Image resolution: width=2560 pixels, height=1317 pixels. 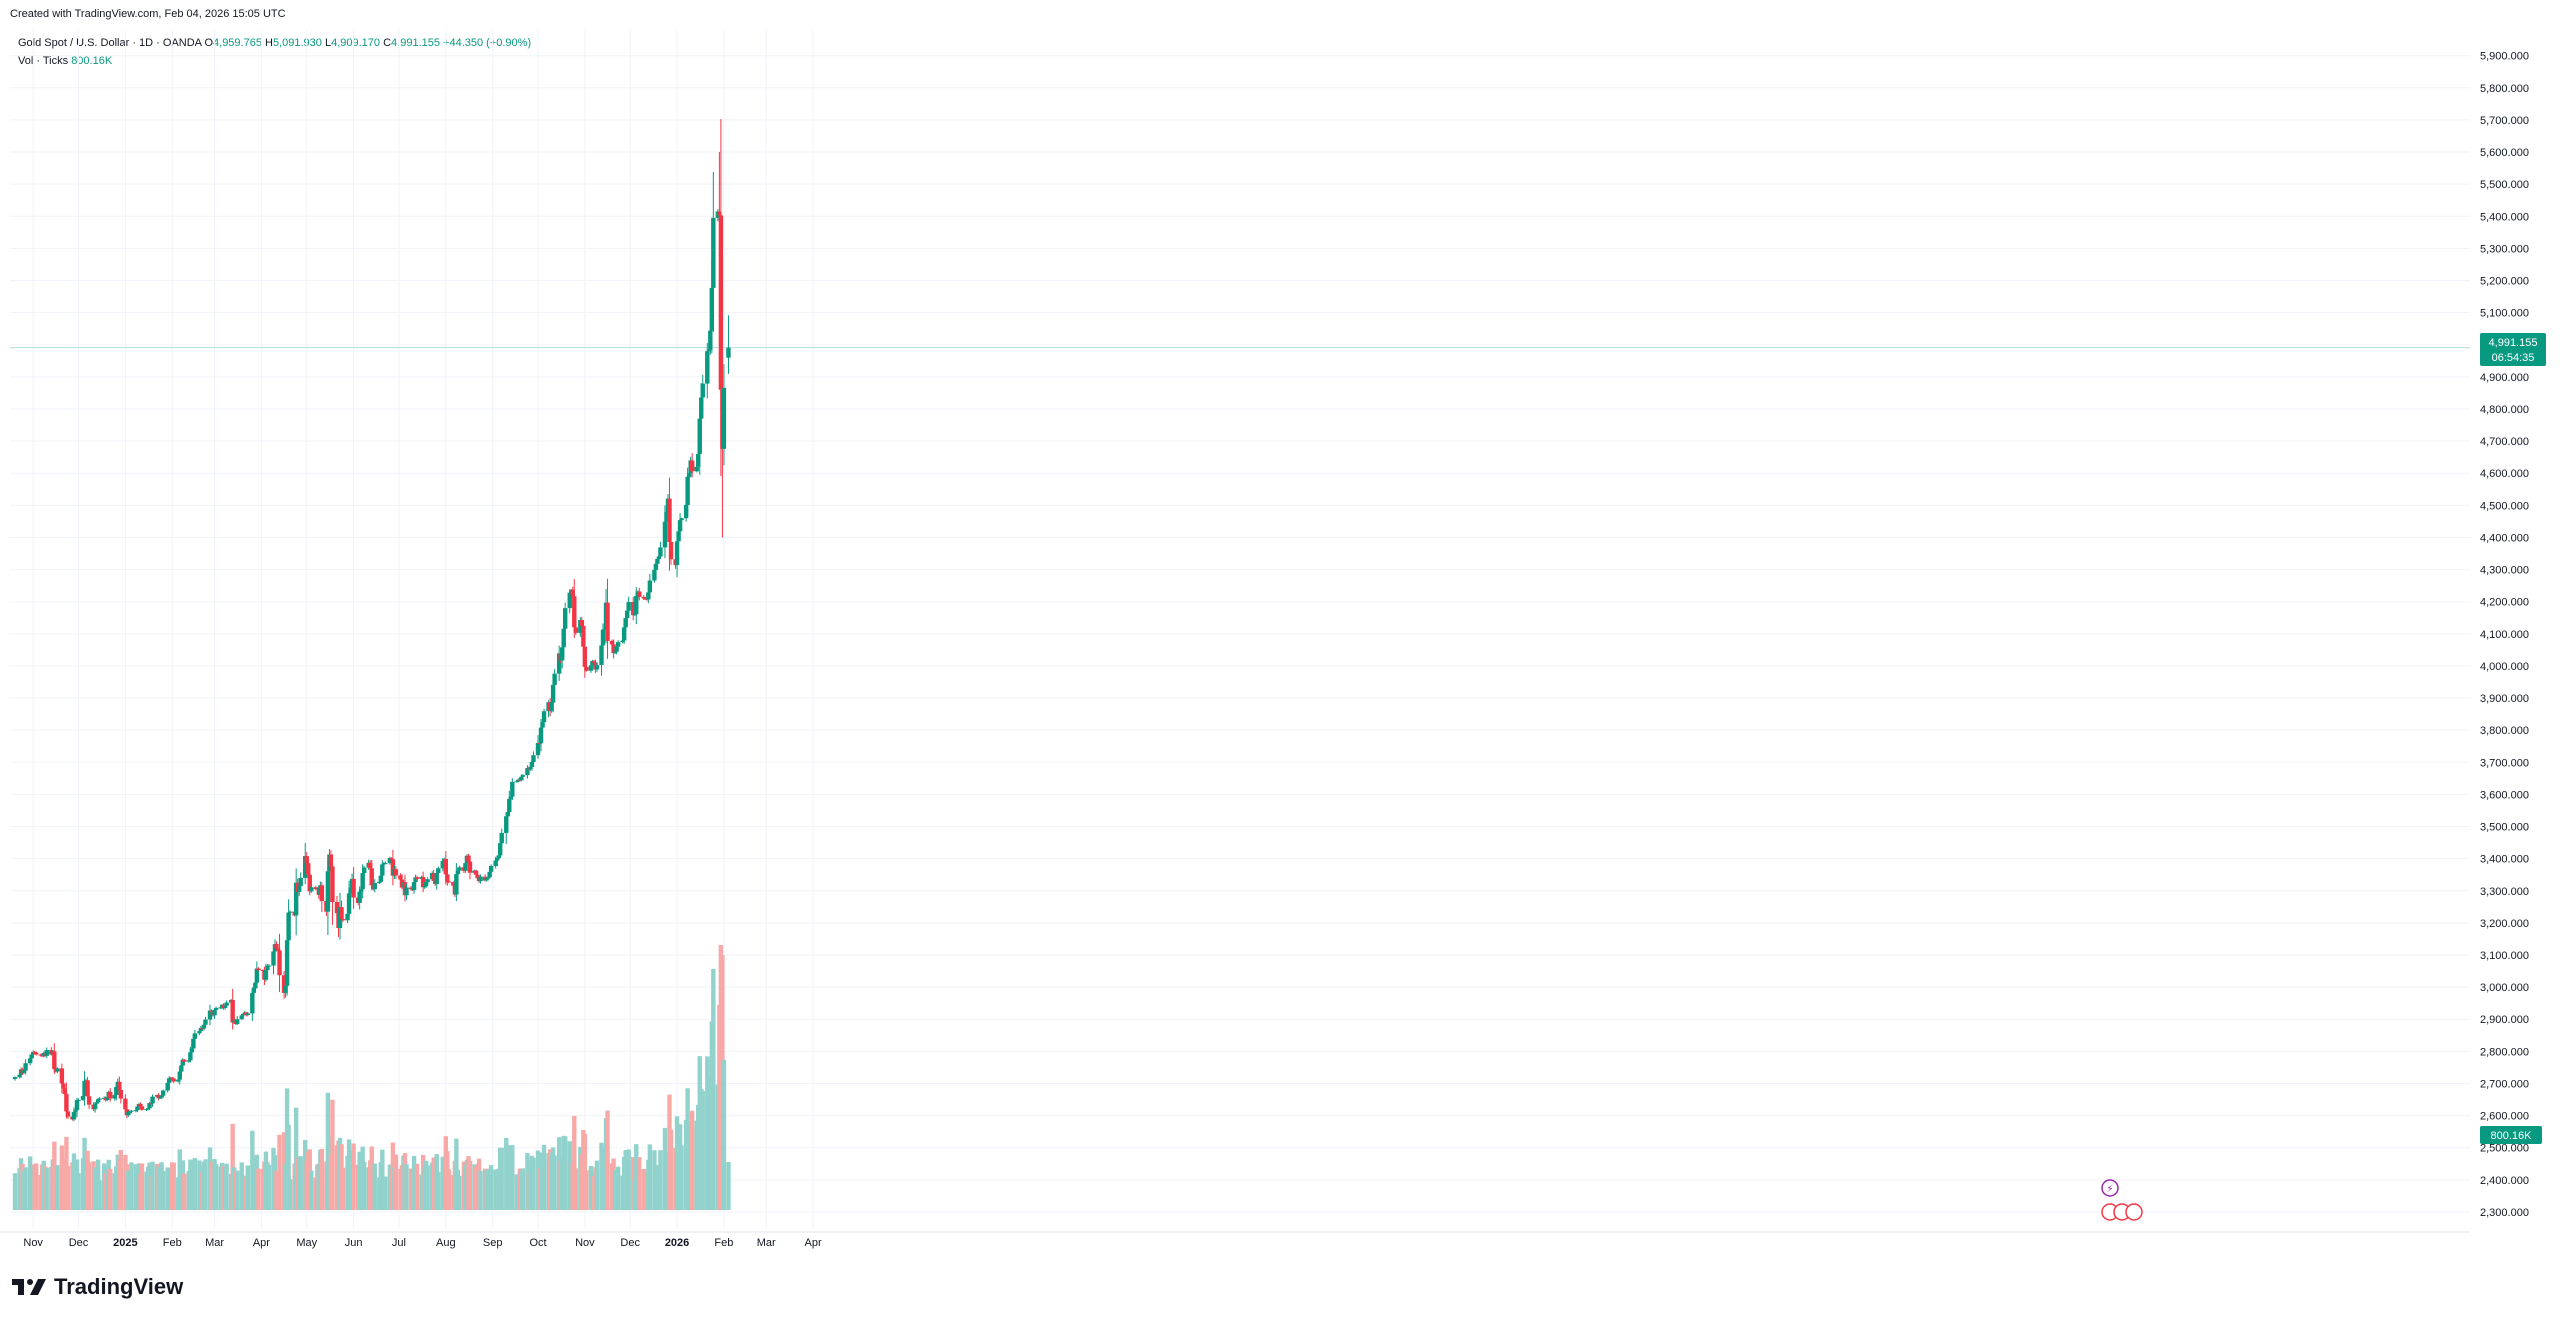 I want to click on price-tick-label: 3,700.000, so click(x=2504, y=763).